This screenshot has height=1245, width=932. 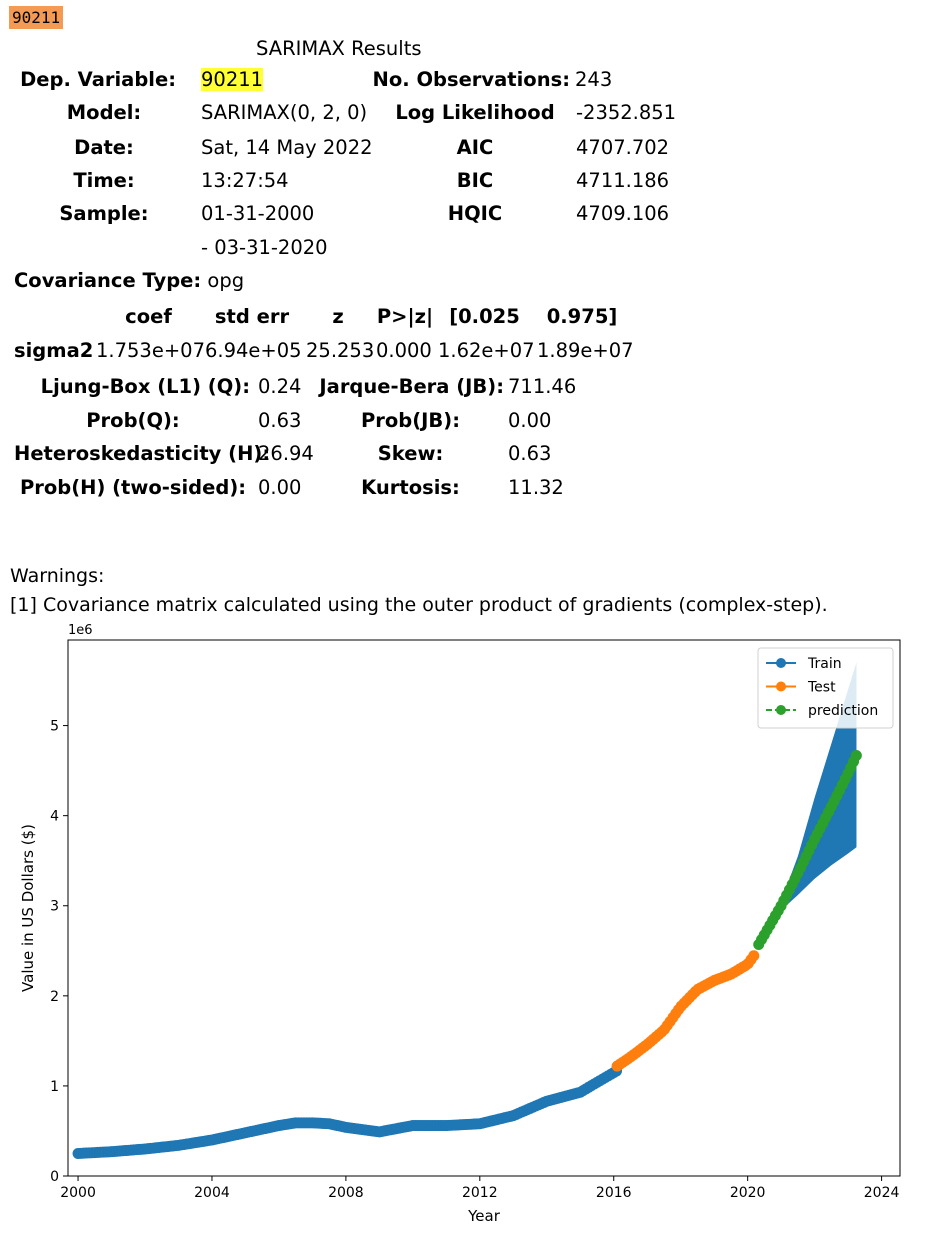 What do you see at coordinates (856, 756) in the screenshot?
I see `point-prediction` at bounding box center [856, 756].